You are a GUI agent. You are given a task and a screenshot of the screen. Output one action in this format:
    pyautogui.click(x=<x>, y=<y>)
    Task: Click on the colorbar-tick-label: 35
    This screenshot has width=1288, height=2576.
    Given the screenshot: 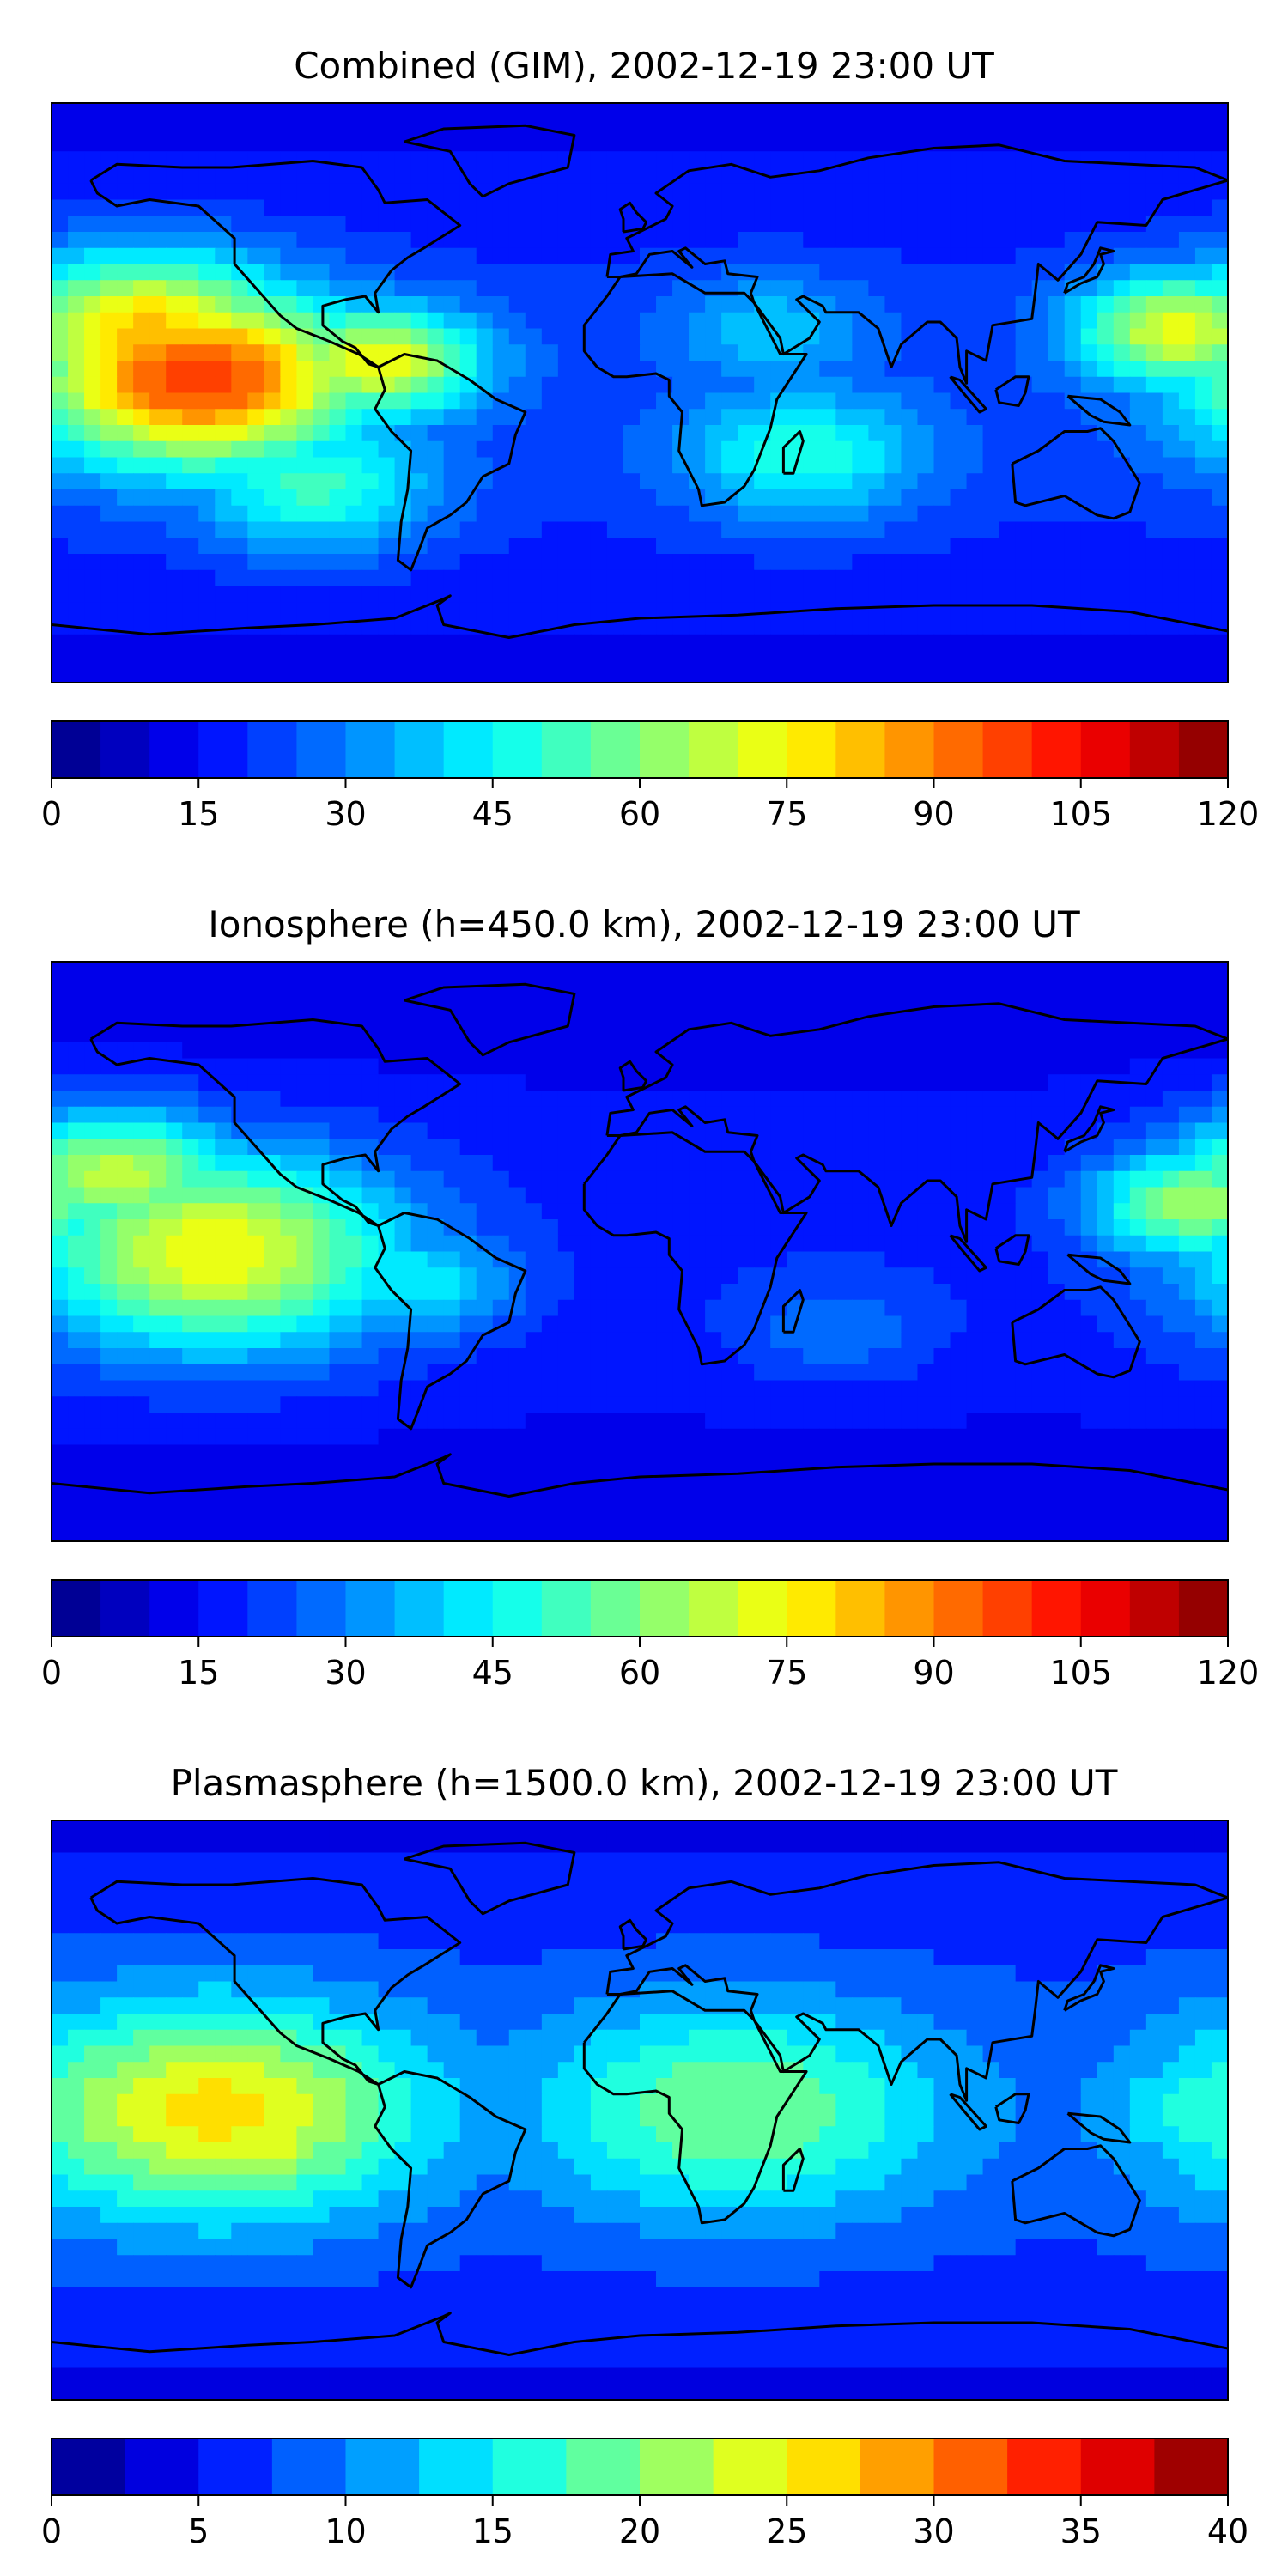 What is the action you would take?
    pyautogui.click(x=1081, y=2531)
    